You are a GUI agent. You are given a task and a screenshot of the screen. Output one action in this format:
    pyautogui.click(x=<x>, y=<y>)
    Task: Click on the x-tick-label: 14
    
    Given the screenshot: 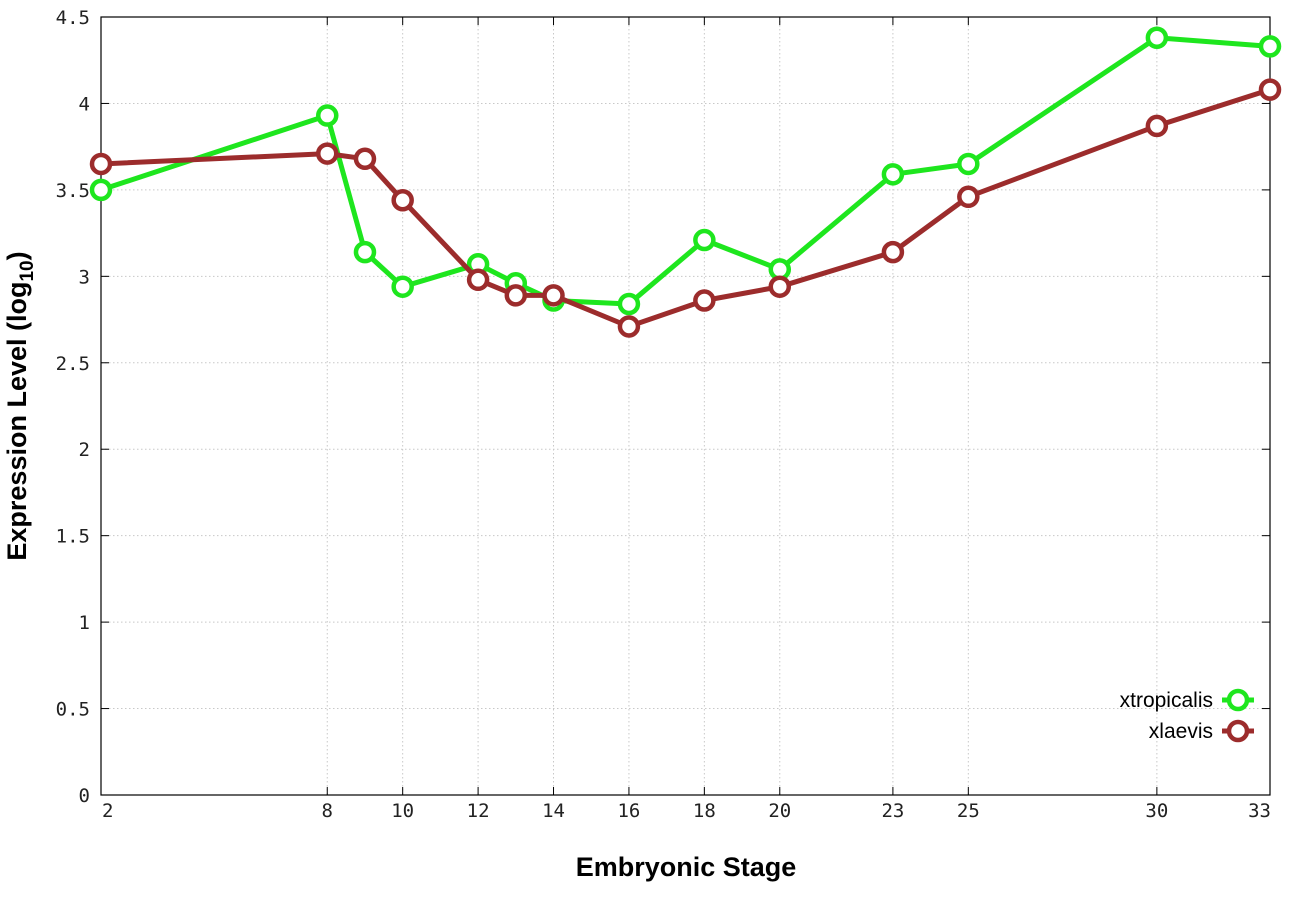 What is the action you would take?
    pyautogui.click(x=553, y=811)
    